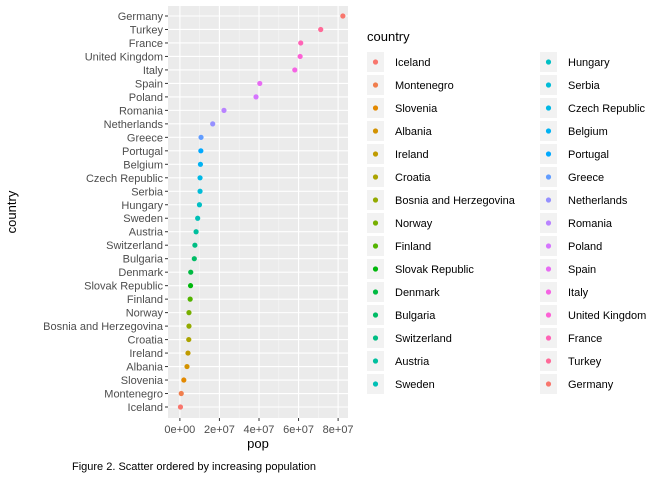  Describe the element at coordinates (125, 179) in the screenshot. I see `y-tick-label: Czech Republic` at that location.